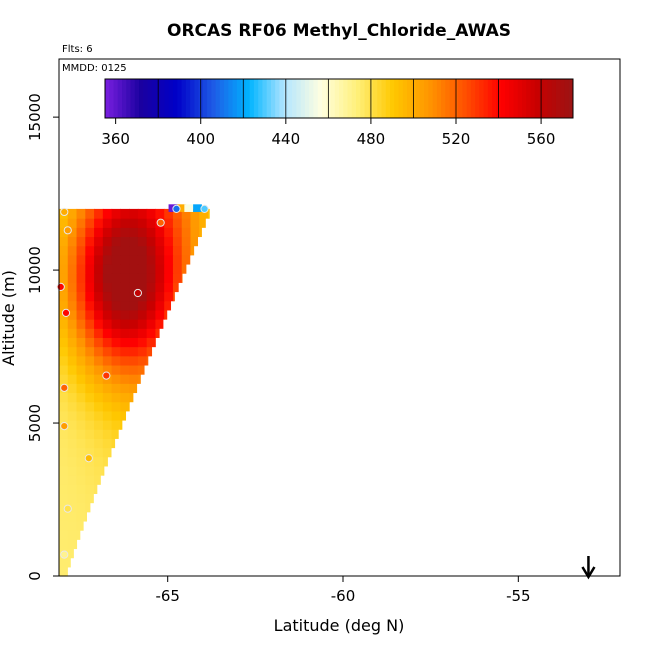 The image size is (650, 650). Describe the element at coordinates (339, 98) in the screenshot. I see `colorbar-frame` at that location.